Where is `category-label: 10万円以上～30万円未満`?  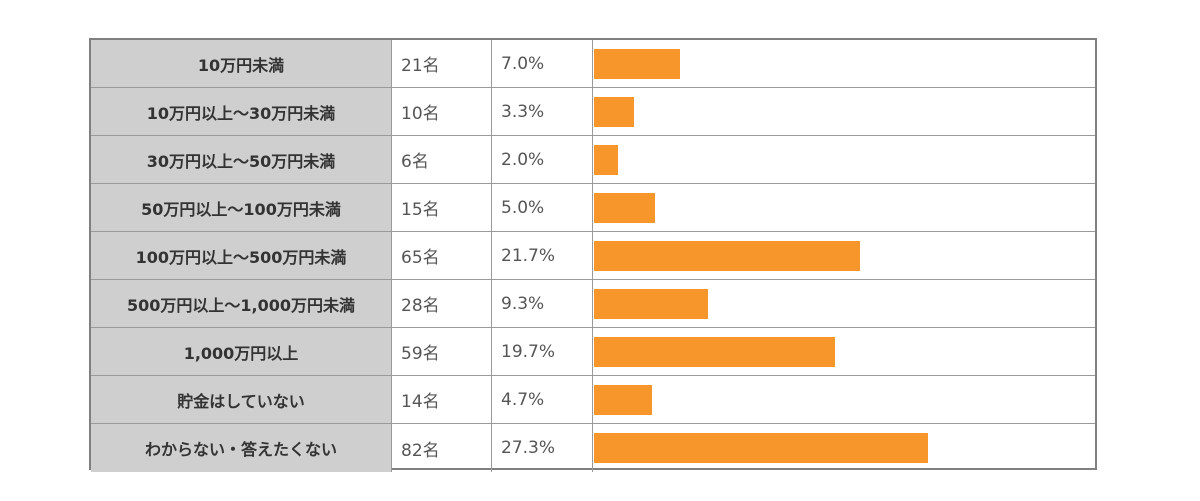
category-label: 10万円以上～30万円未満 is located at coordinates (241, 111).